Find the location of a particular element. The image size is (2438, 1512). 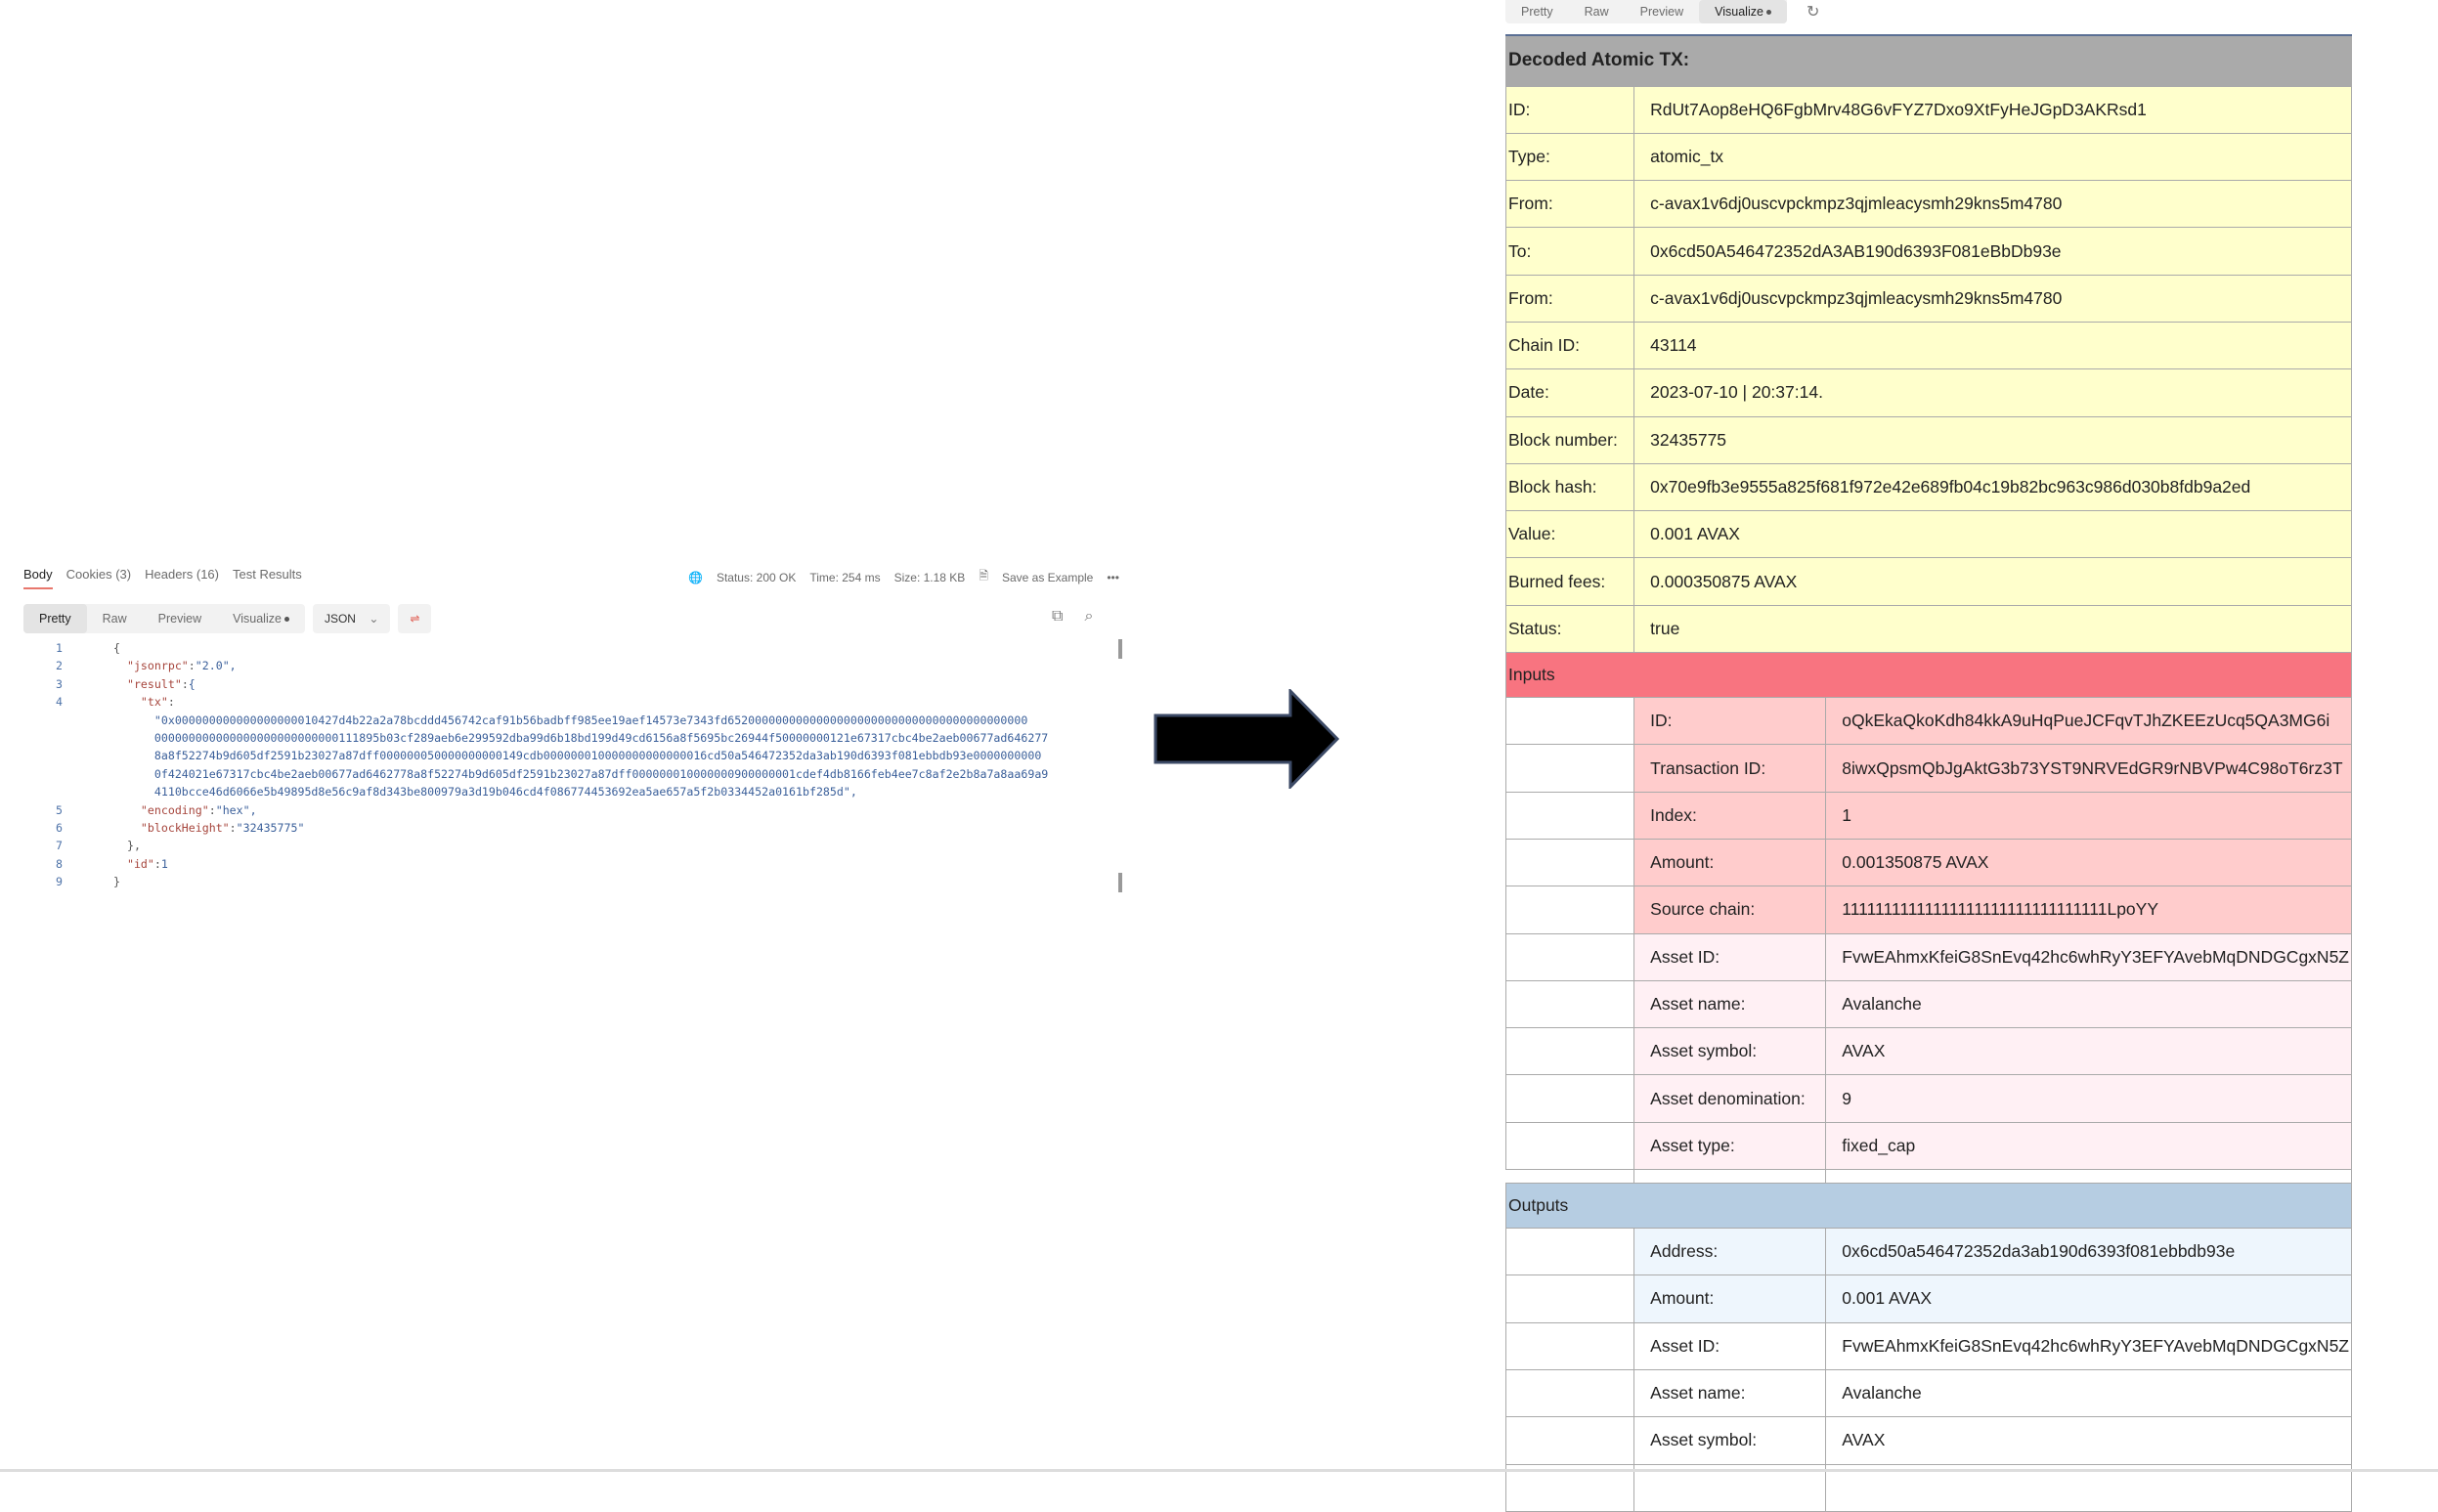

scrollbar is located at coordinates (1120, 649).